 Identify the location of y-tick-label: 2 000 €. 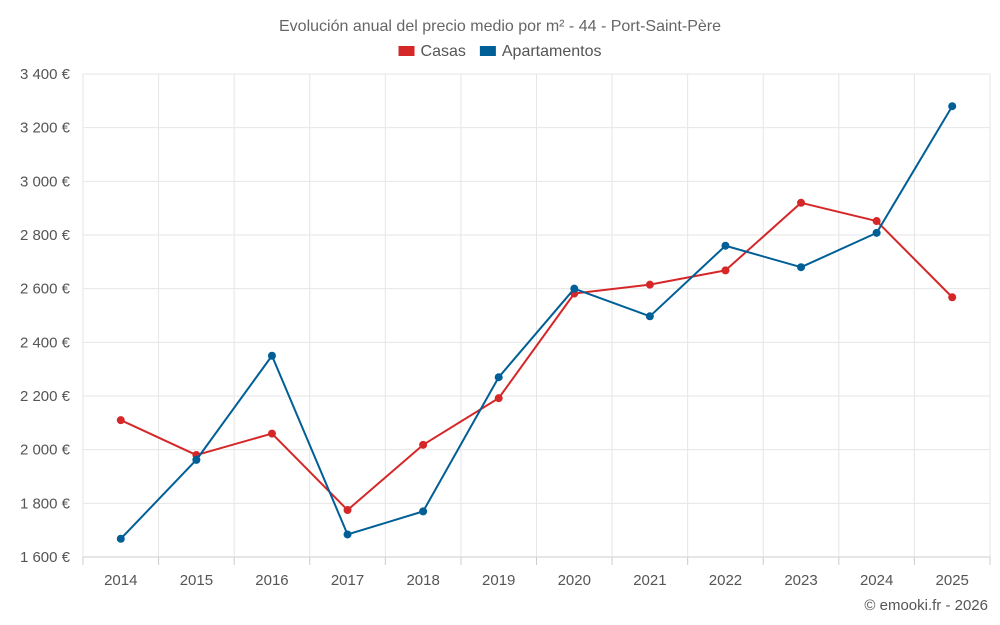
(45, 450).